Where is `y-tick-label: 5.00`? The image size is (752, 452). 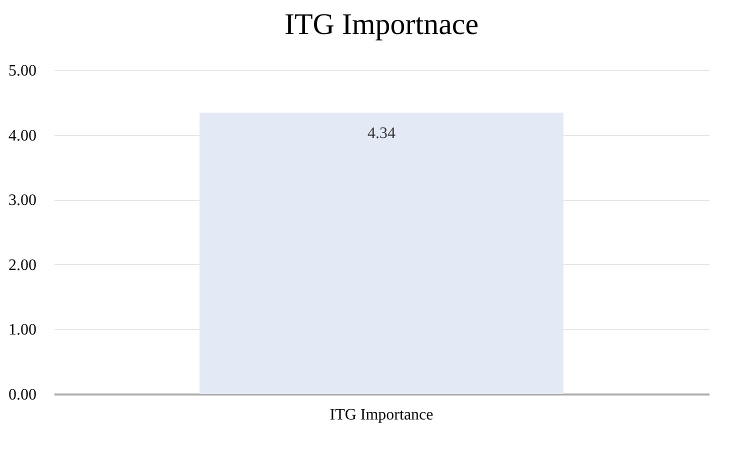
y-tick-label: 5.00 is located at coordinates (22, 71).